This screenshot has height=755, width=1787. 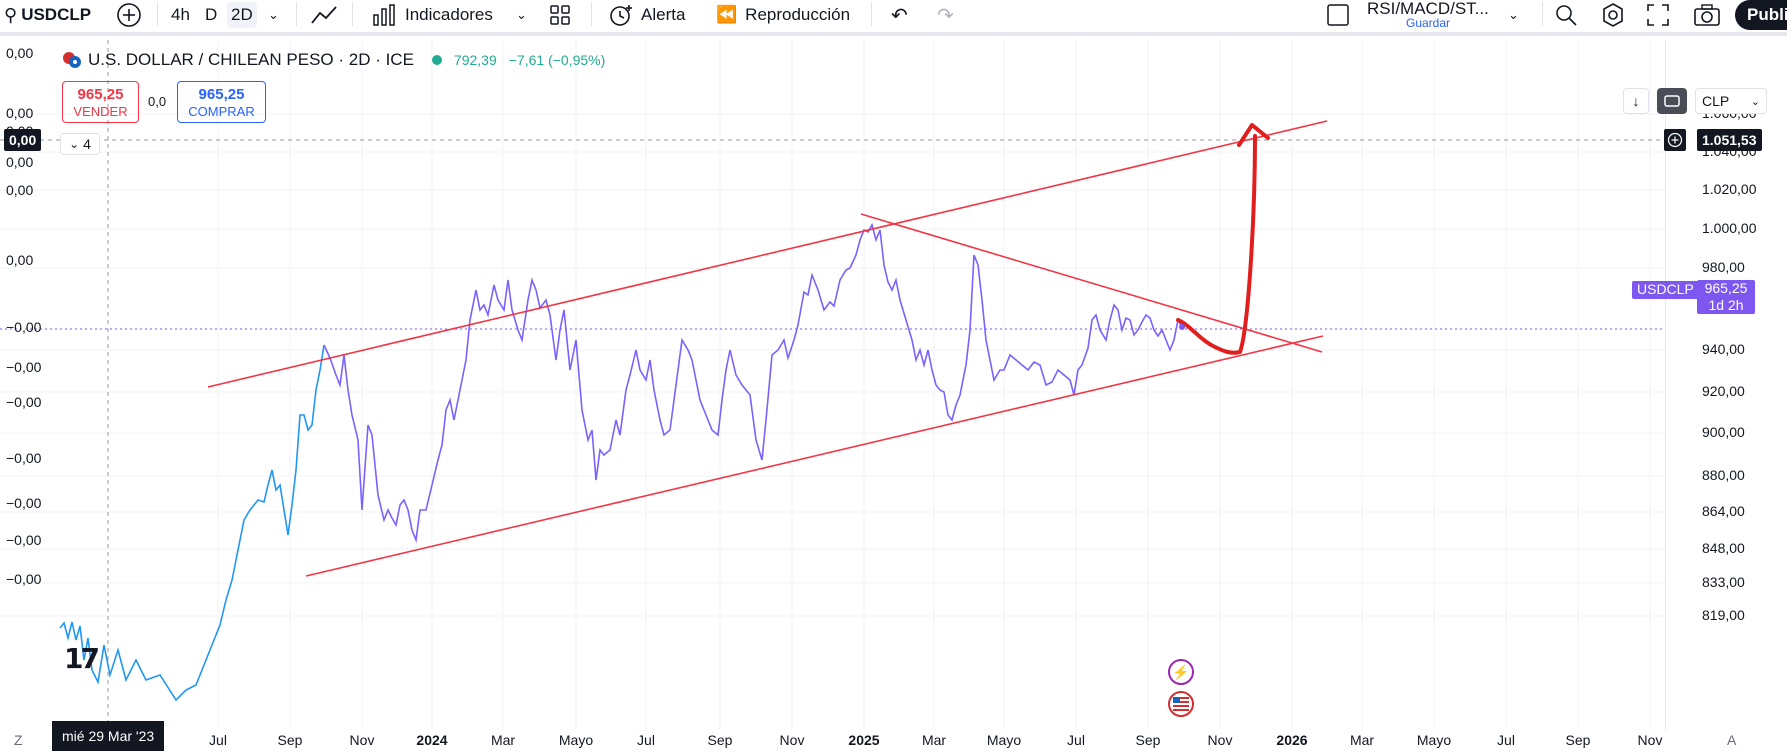 I want to click on snapshot-button, so click(x=1707, y=15).